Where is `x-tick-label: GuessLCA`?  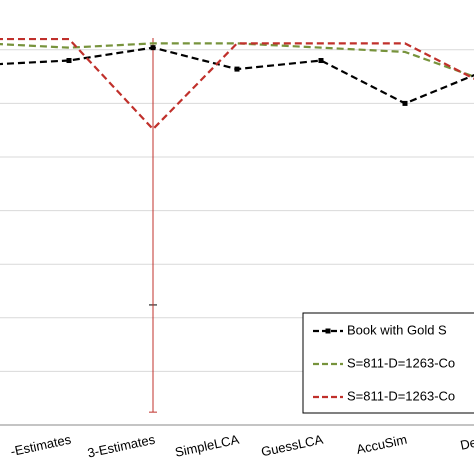 x-tick-label: GuessLCA is located at coordinates (292, 446).